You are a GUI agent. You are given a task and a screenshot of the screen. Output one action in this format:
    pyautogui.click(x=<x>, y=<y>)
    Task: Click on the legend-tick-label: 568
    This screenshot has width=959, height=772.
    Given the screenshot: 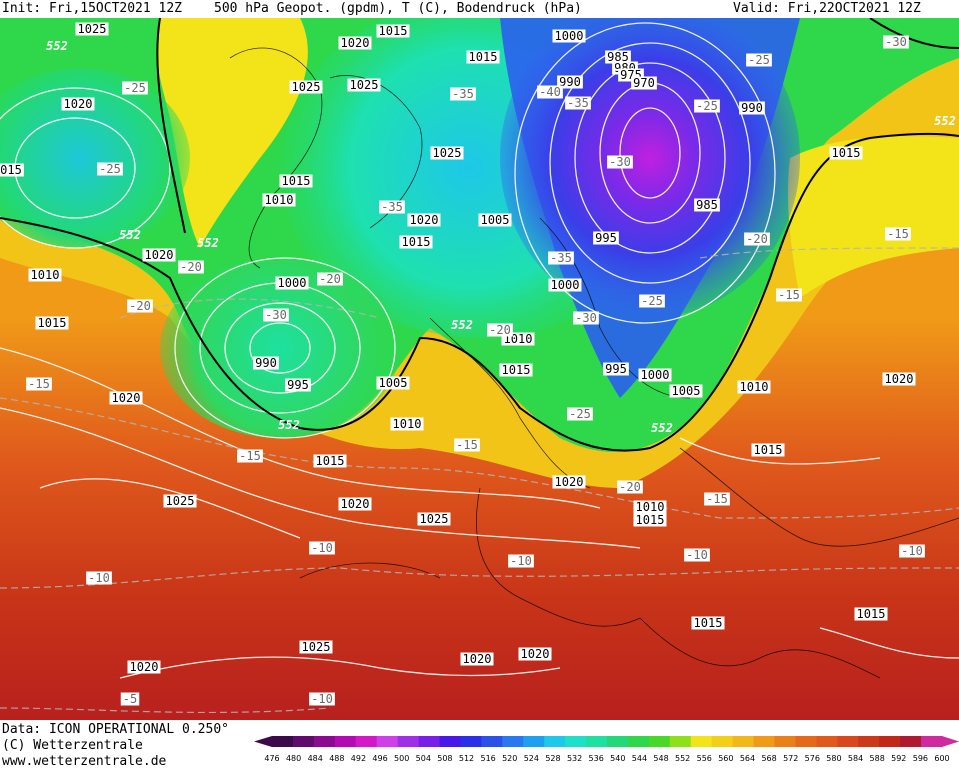 What is the action you would take?
    pyautogui.click(x=768, y=758)
    